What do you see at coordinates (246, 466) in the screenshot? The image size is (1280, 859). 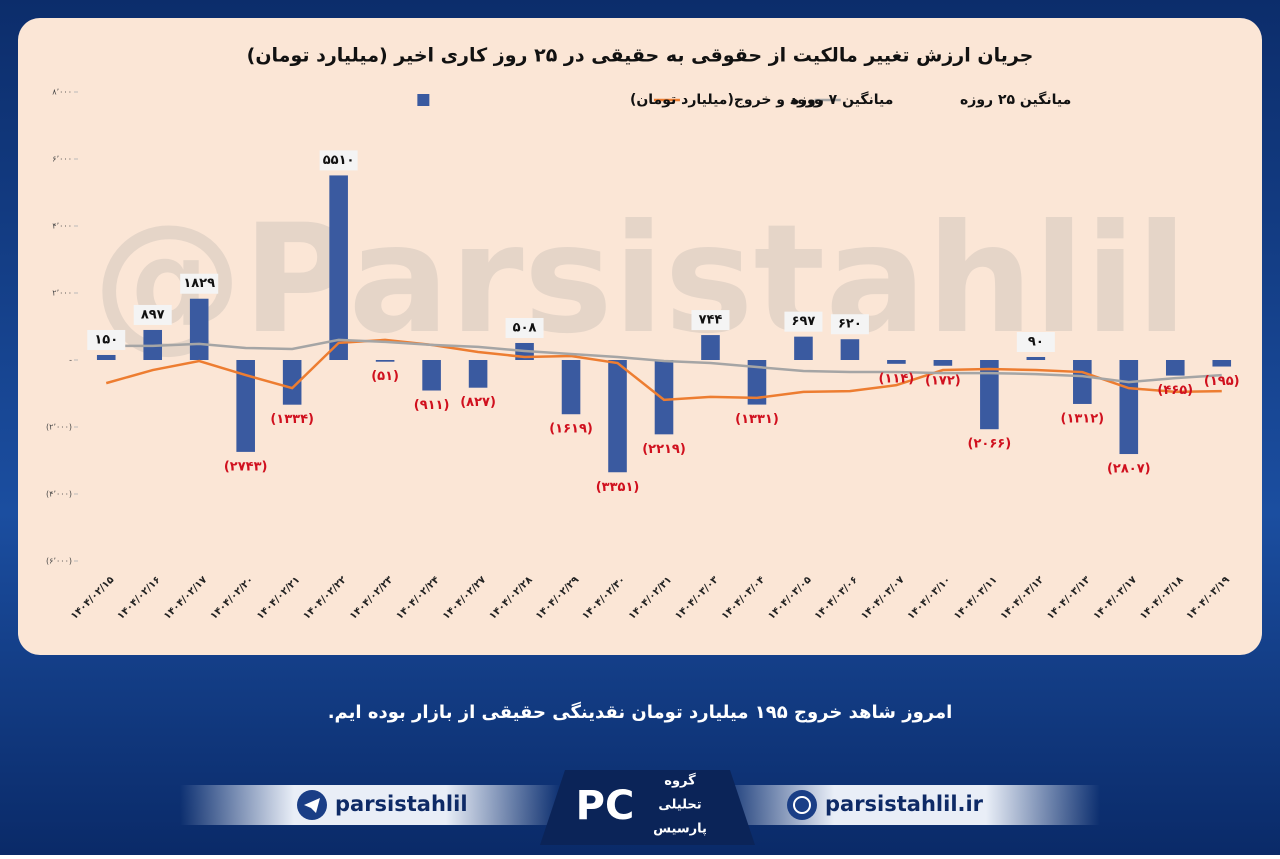 I see `data-label: (۲۷۴۳)` at bounding box center [246, 466].